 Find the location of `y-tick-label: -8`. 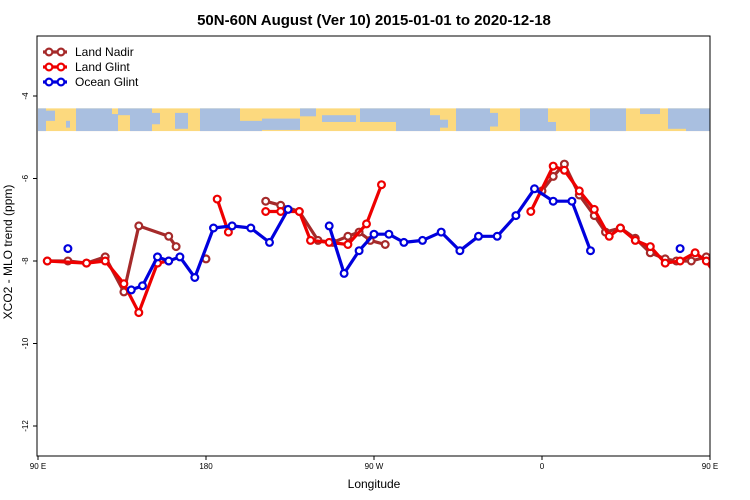

y-tick-label: -8 is located at coordinates (25, 261).